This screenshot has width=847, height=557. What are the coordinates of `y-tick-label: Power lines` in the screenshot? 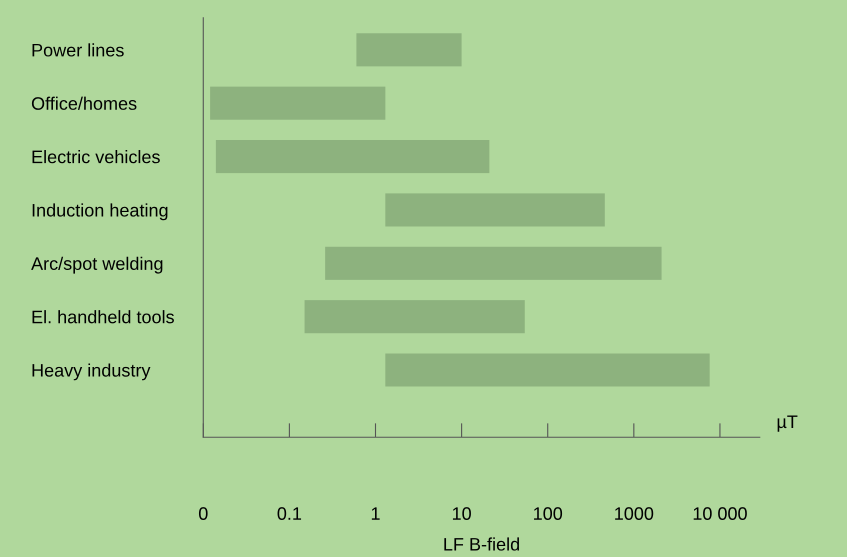 It's located at (78, 50).